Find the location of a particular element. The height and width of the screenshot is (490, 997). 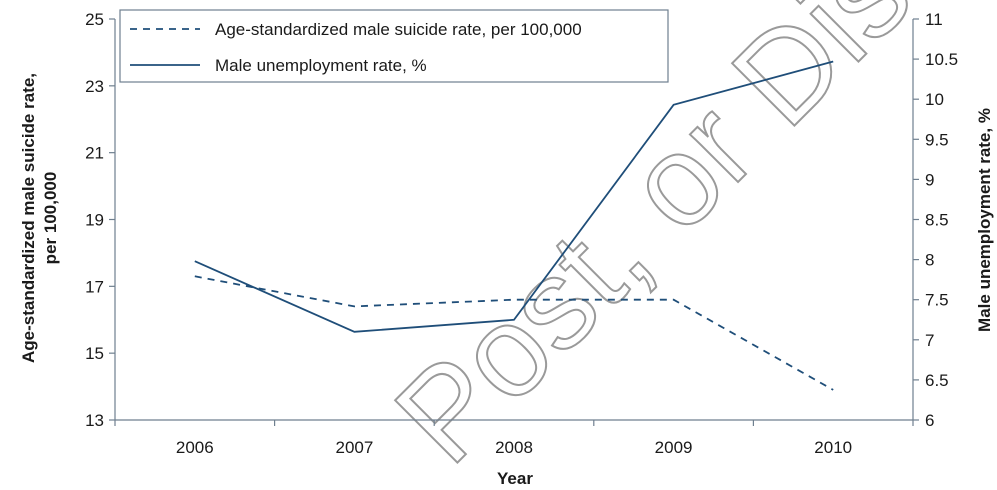

right-tick-label: 9.5 is located at coordinates (937, 139).